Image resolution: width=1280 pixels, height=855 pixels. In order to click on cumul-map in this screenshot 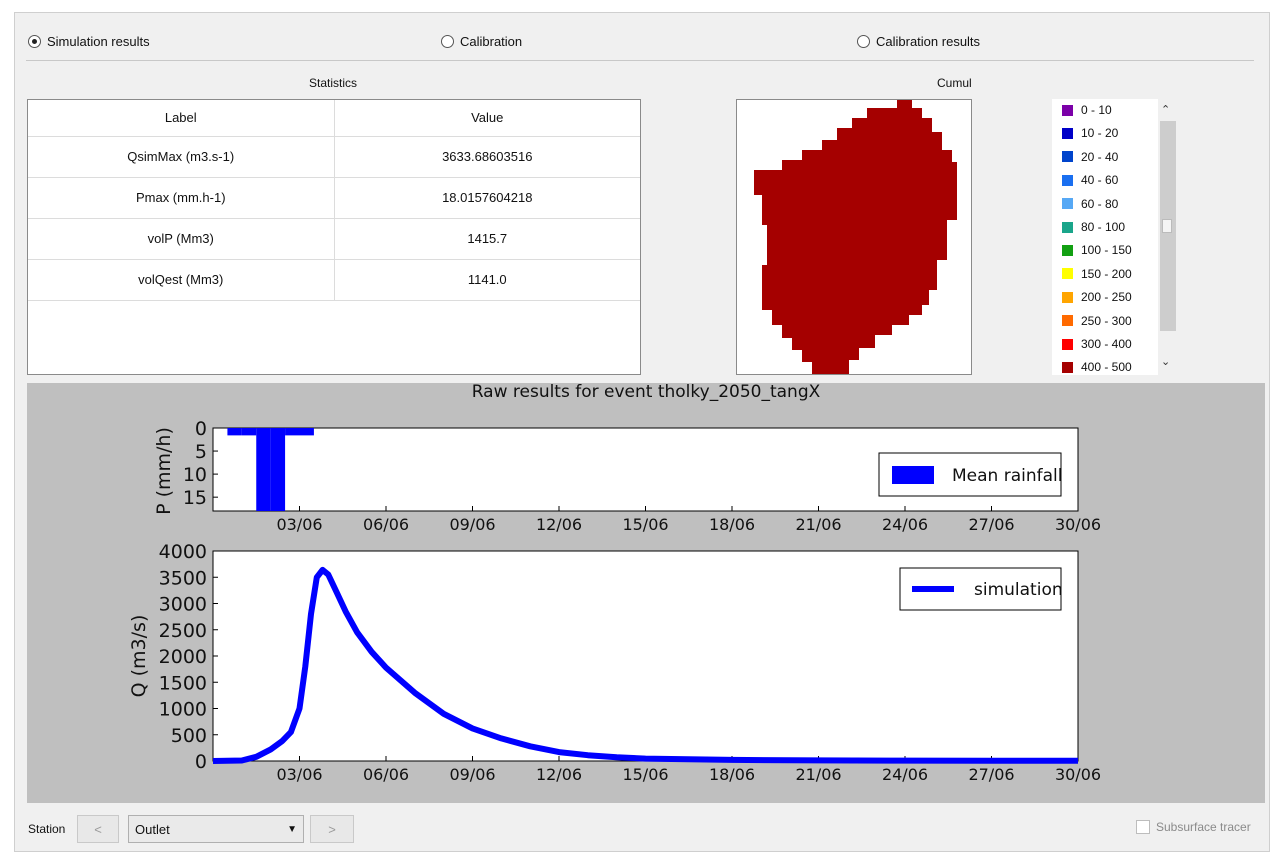, I will do `click(854, 237)`.